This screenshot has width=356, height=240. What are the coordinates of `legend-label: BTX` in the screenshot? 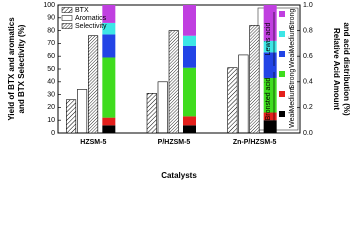 It's located at (82, 10).